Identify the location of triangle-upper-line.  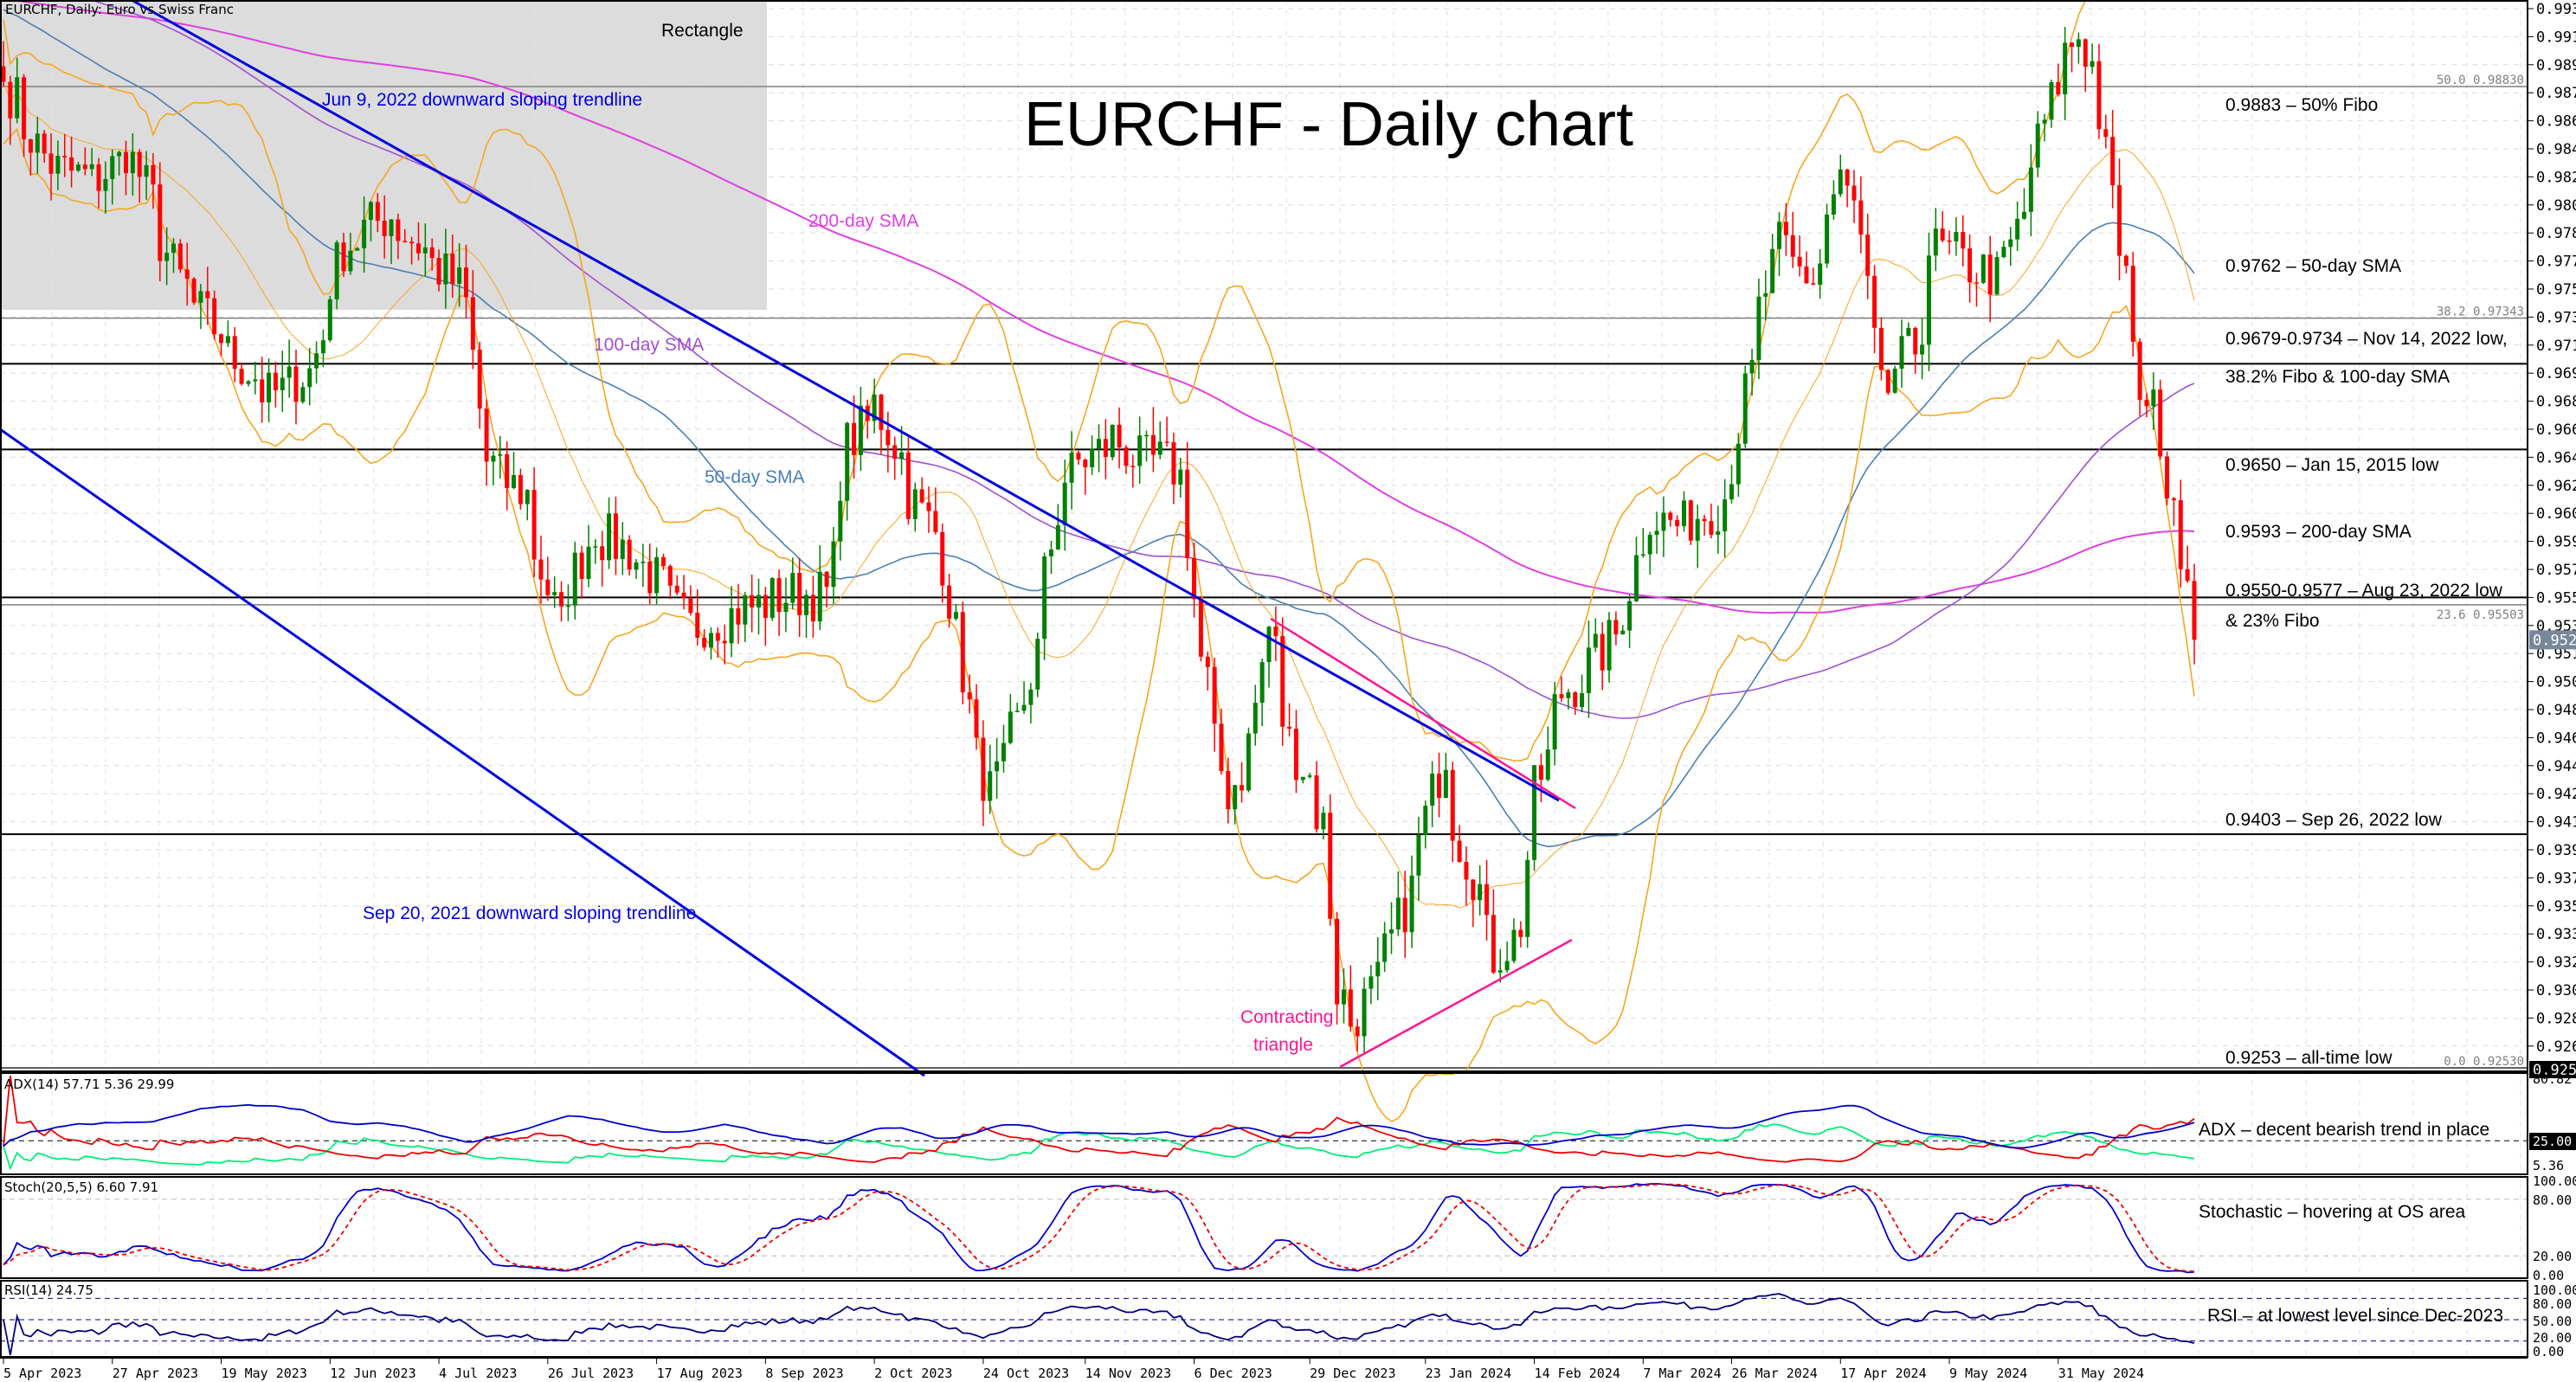
(1423, 713).